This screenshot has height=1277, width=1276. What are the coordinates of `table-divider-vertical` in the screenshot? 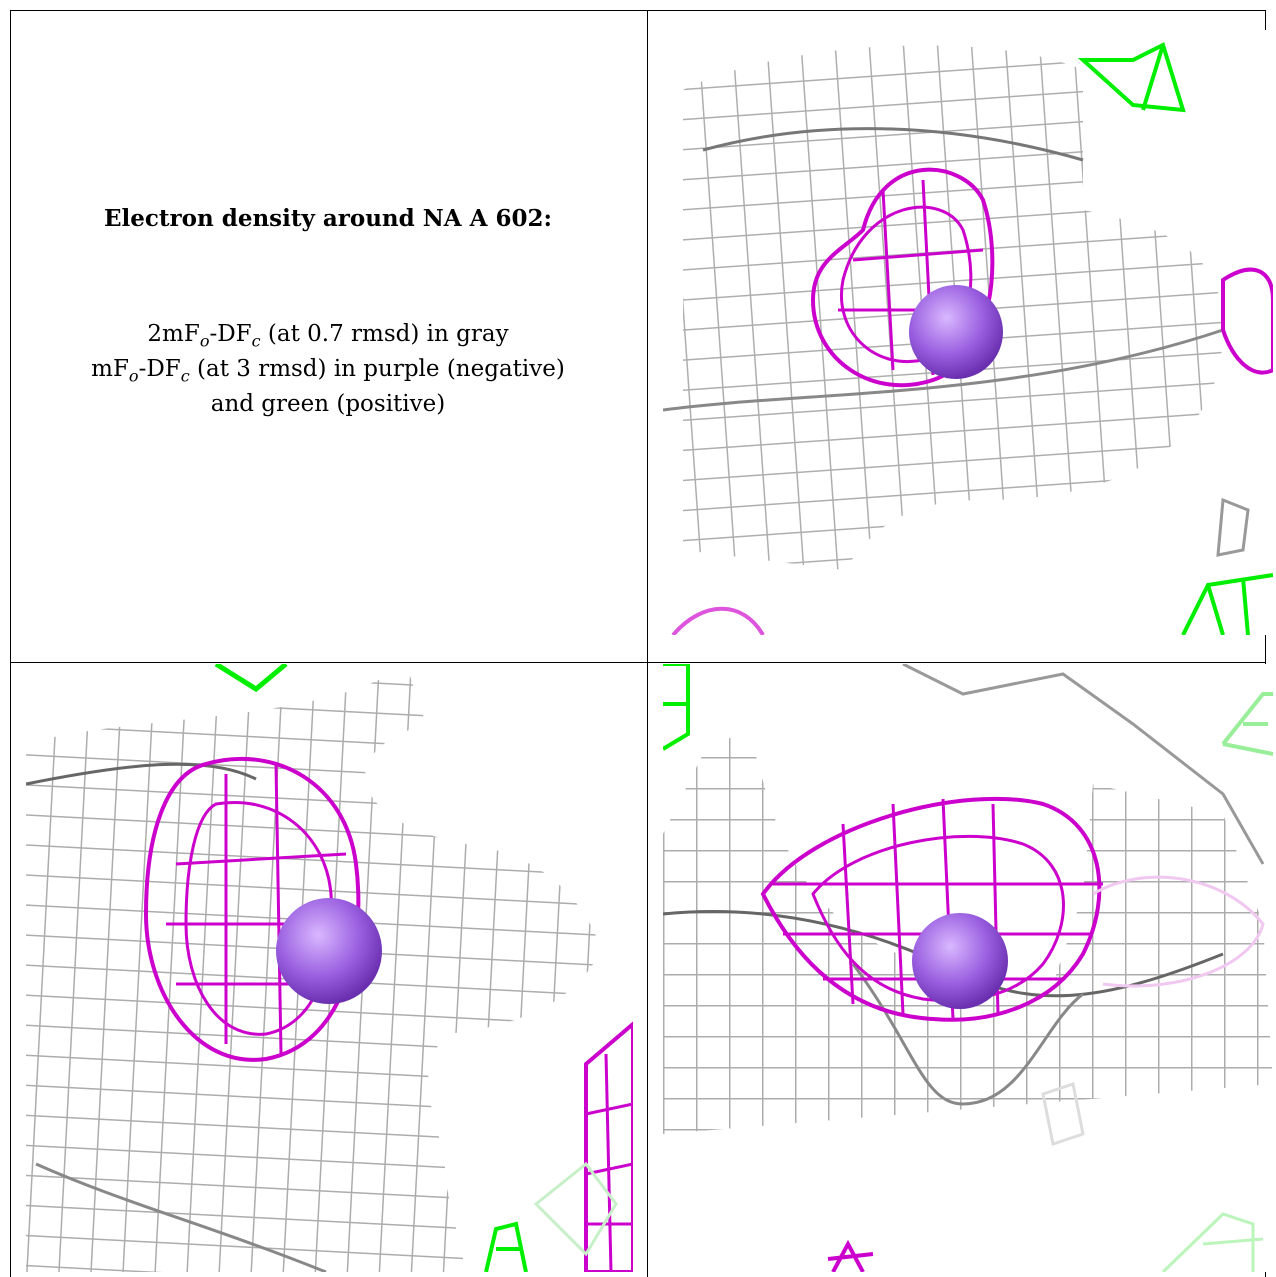 It's located at (647, 643).